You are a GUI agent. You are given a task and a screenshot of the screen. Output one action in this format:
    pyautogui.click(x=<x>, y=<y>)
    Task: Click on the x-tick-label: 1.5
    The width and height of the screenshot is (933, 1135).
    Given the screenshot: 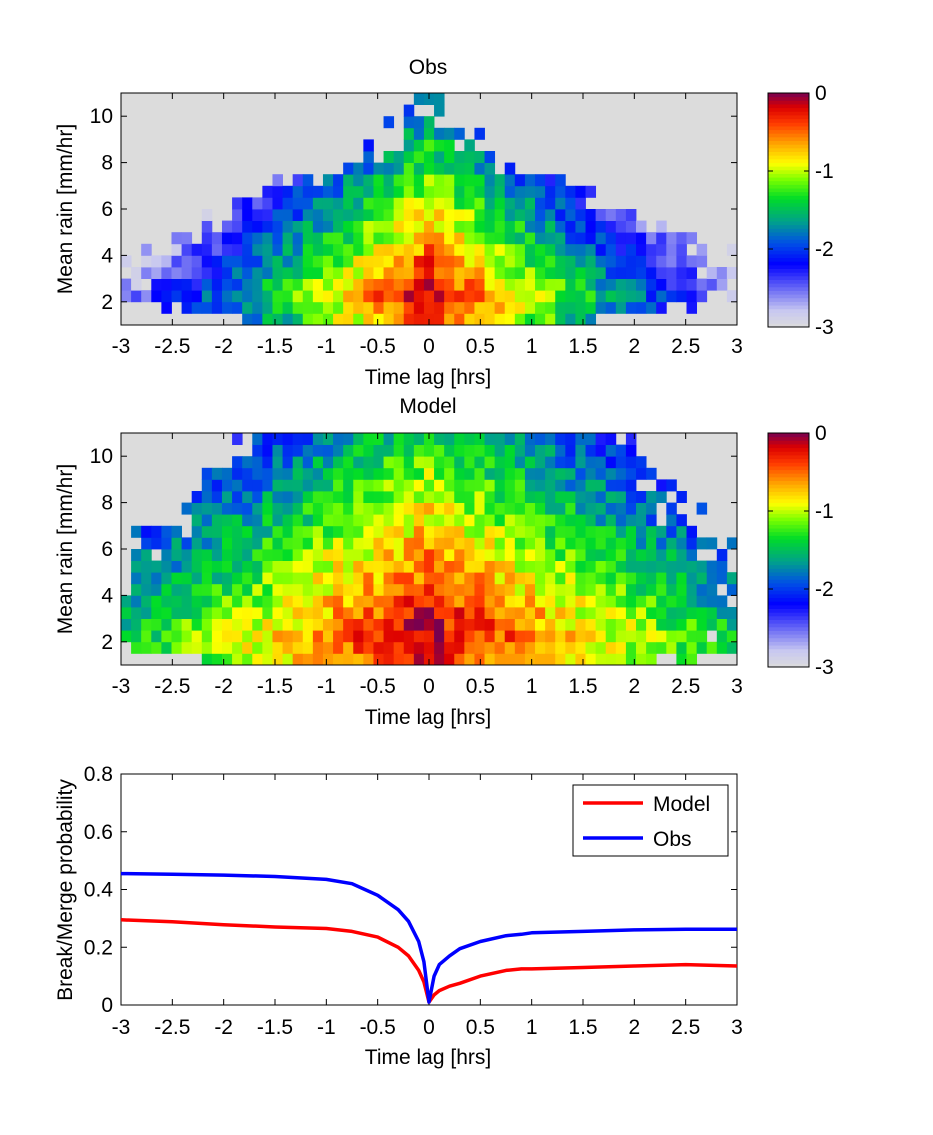 What is the action you would take?
    pyautogui.click(x=582, y=1027)
    